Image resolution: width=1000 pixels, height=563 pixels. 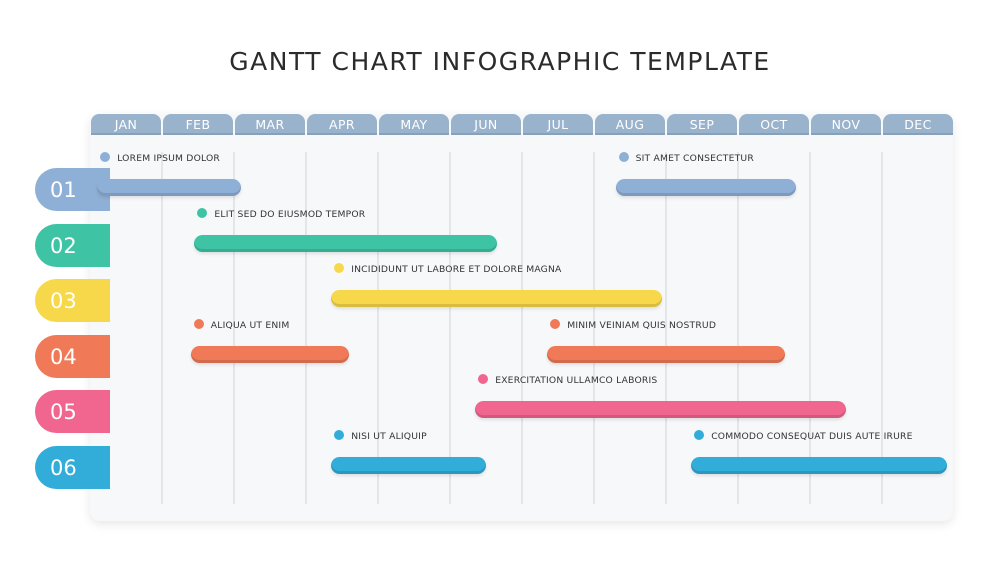 I want to click on task-name: ELIT SED DO EIUSMOD TEMPOR, so click(x=290, y=214).